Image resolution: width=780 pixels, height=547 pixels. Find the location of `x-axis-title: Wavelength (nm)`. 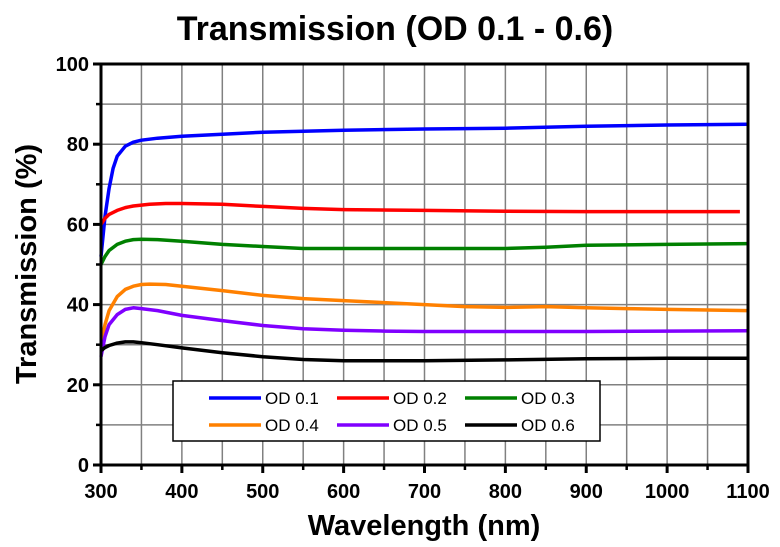

x-axis-title: Wavelength (nm) is located at coordinates (424, 526).